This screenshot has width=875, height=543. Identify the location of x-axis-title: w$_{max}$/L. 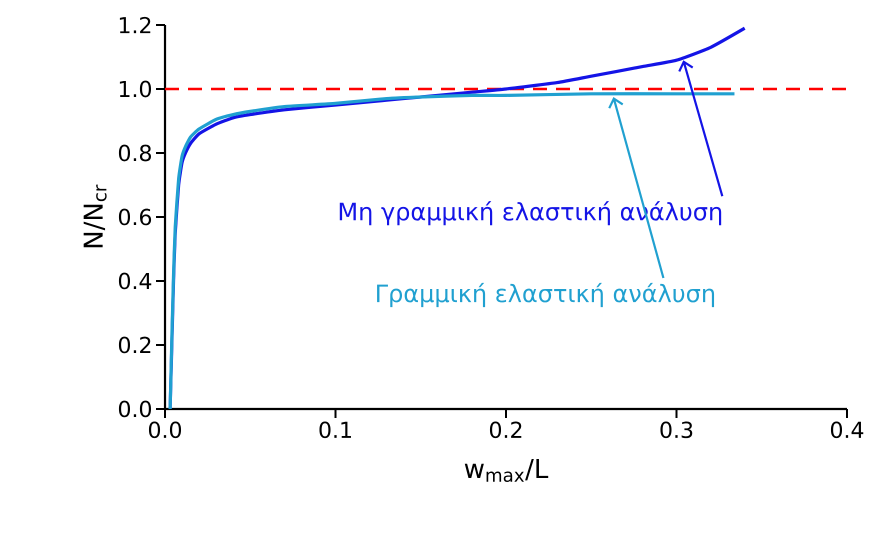
(506, 470).